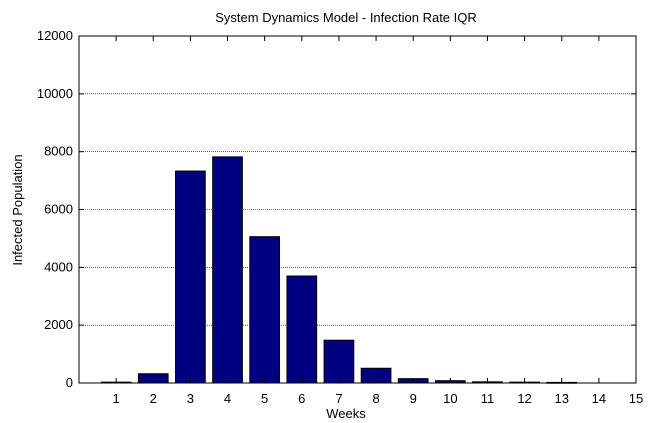 This screenshot has width=654, height=423. What do you see at coordinates (190, 398) in the screenshot?
I see `x-tick-label: 3` at bounding box center [190, 398].